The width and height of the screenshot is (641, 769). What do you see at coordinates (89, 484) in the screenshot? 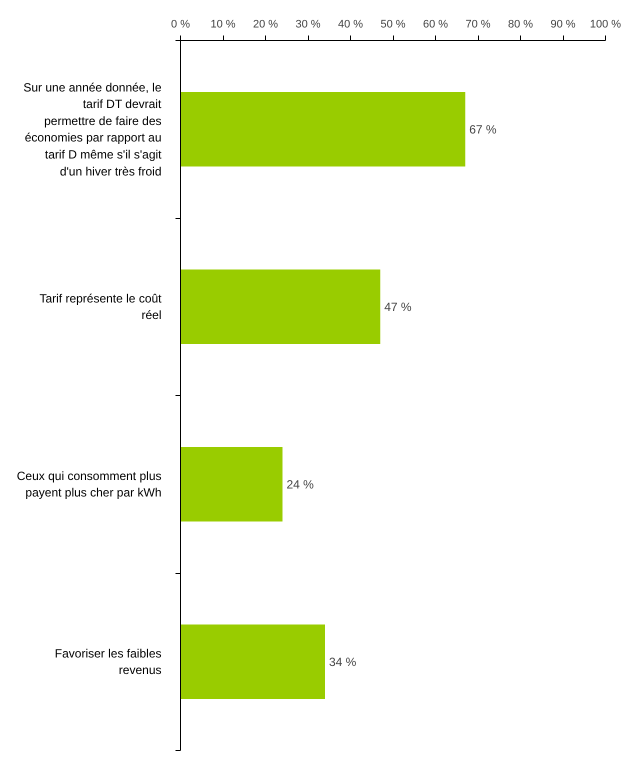
I see `y-tick-label: Ceux qui consomment plus payent plus cher par kWh` at bounding box center [89, 484].